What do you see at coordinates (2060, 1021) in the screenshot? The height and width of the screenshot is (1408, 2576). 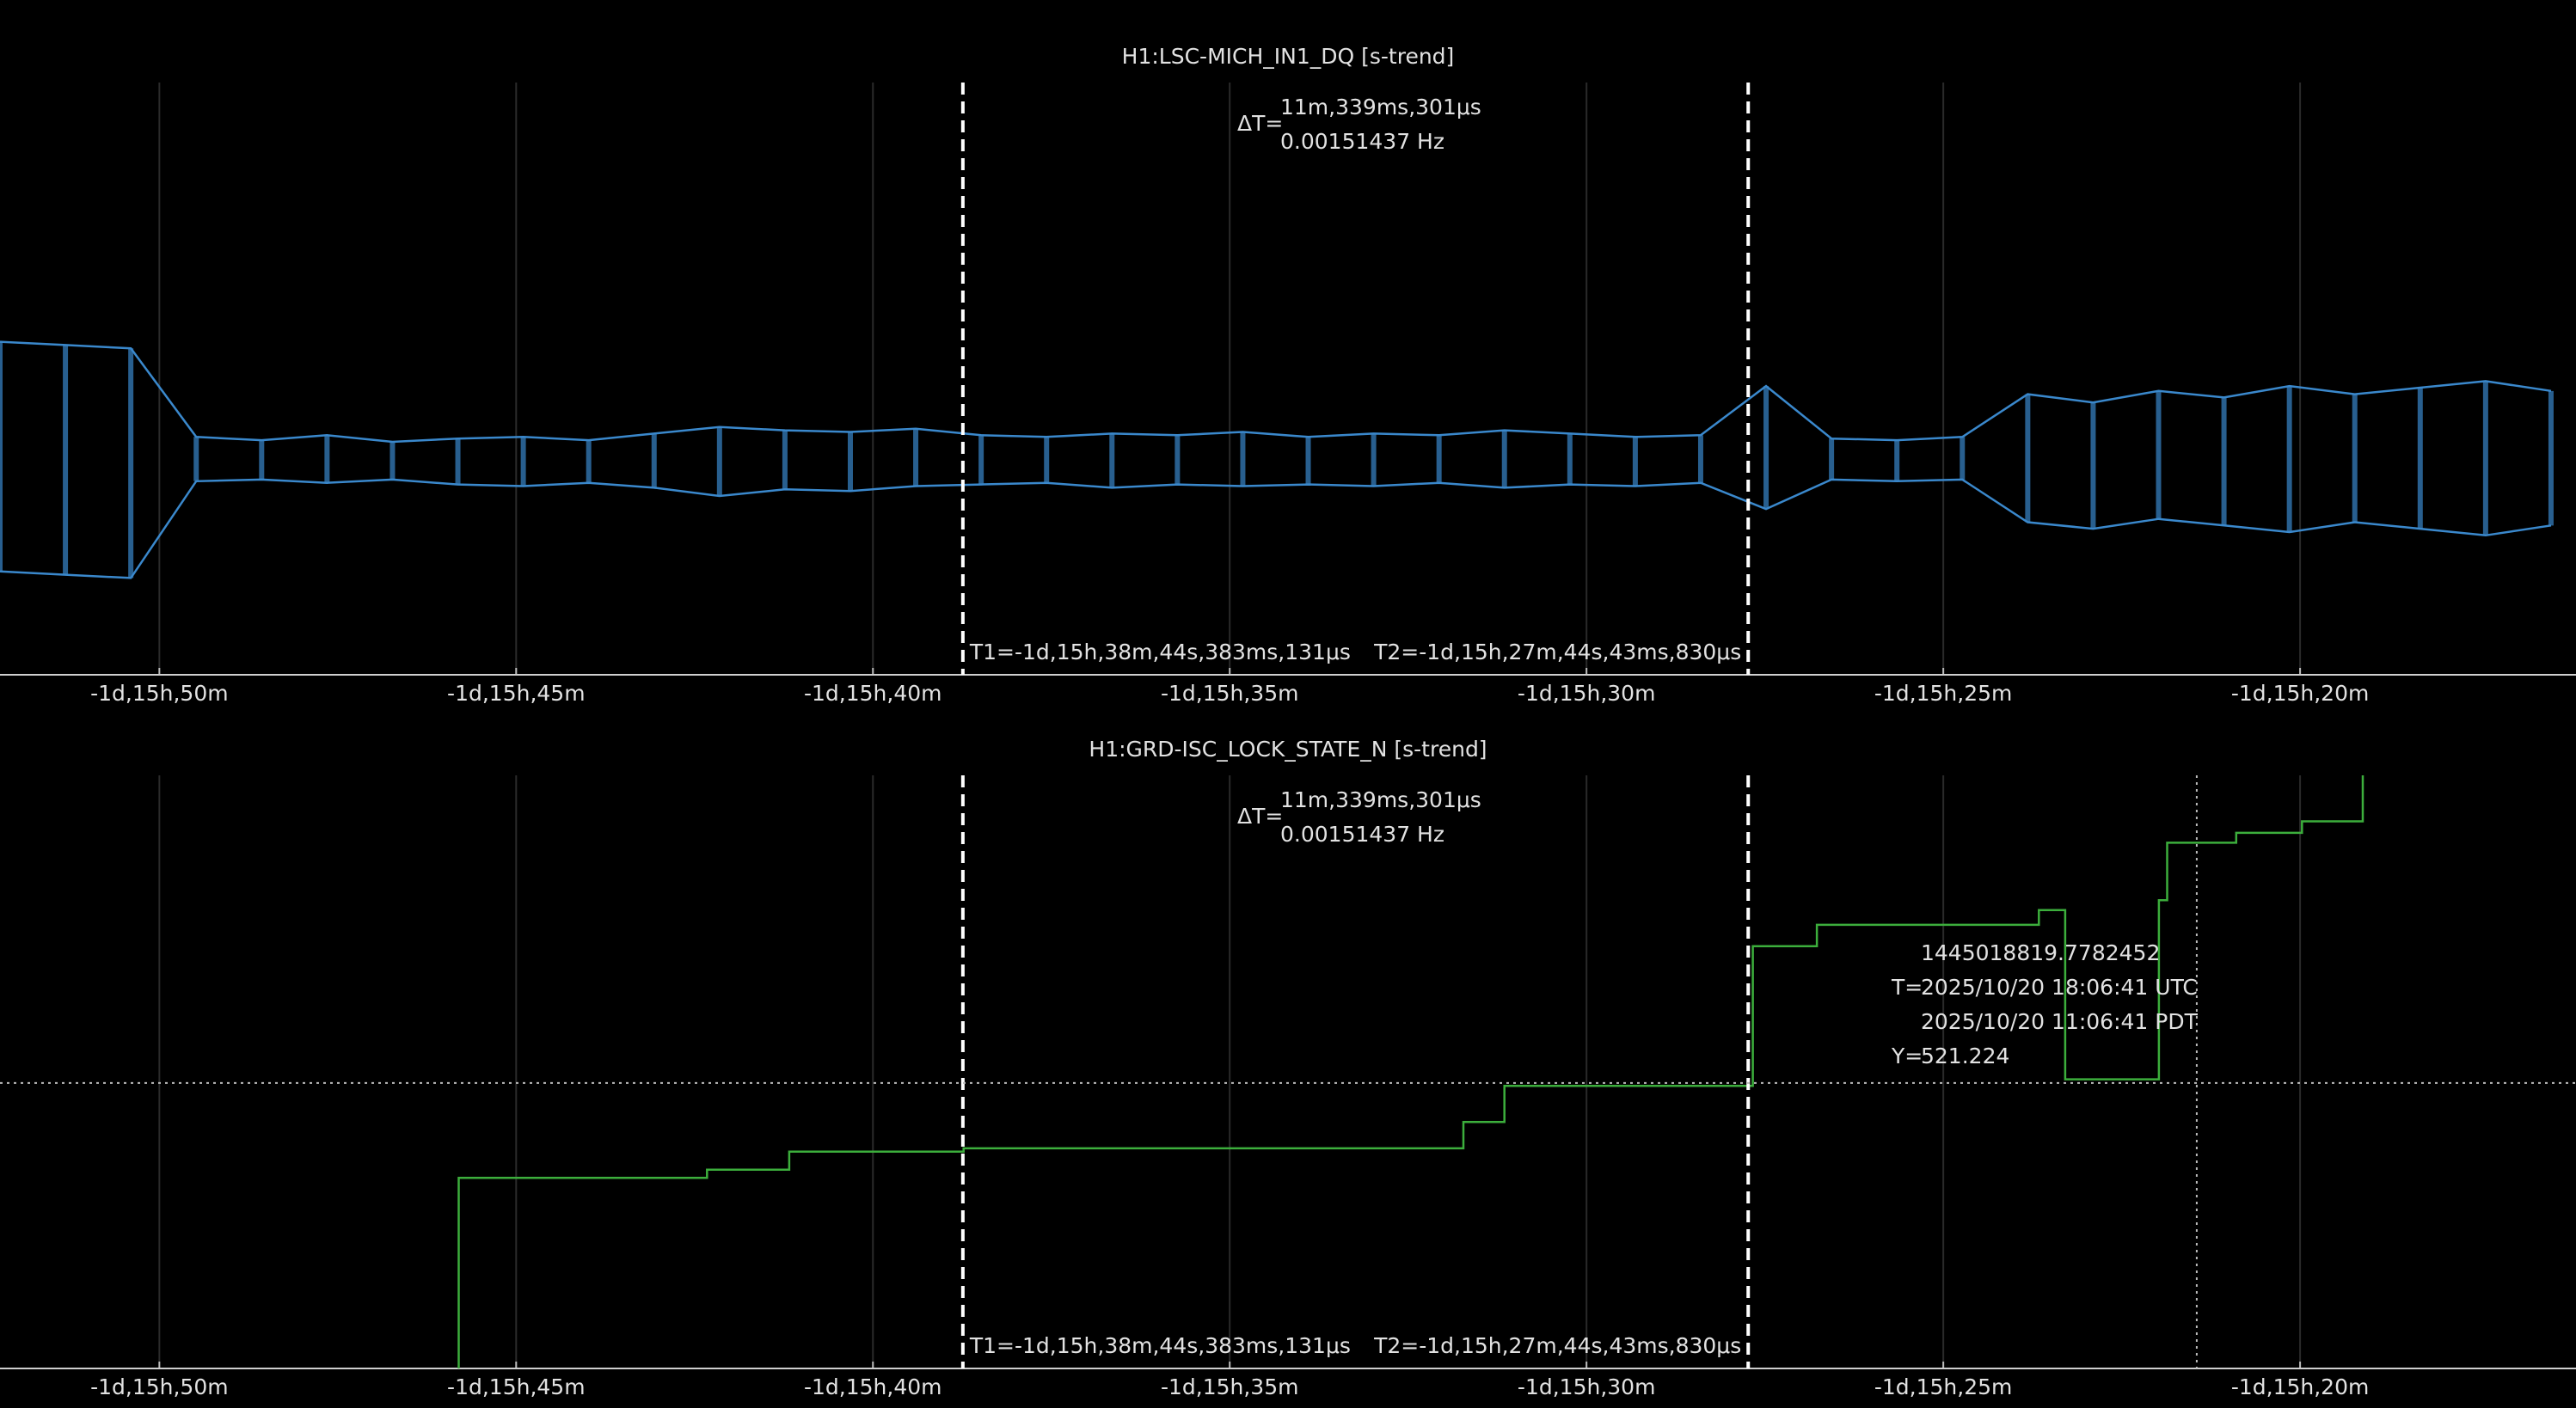 I see `crosshair-pdt: 2025/10/20 11:06:41 PDT` at bounding box center [2060, 1021].